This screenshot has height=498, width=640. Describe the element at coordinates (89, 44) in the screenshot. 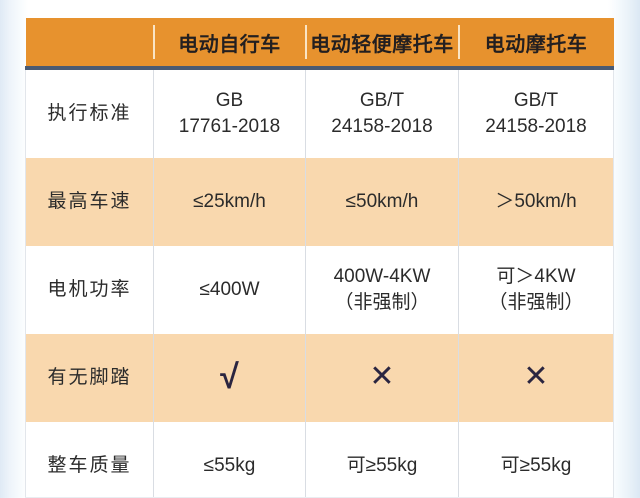

I see `table-header-corner` at that location.